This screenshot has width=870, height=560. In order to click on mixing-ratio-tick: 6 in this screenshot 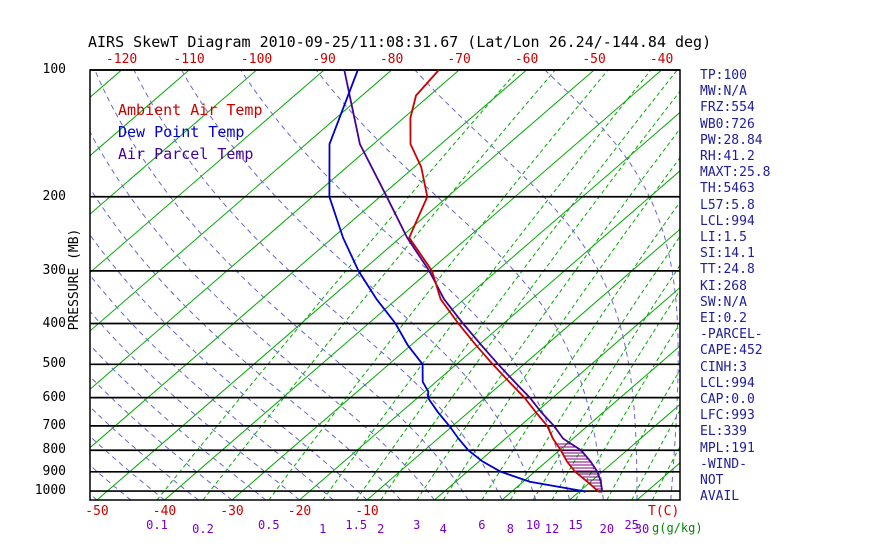, I will do `click(482, 525)`.